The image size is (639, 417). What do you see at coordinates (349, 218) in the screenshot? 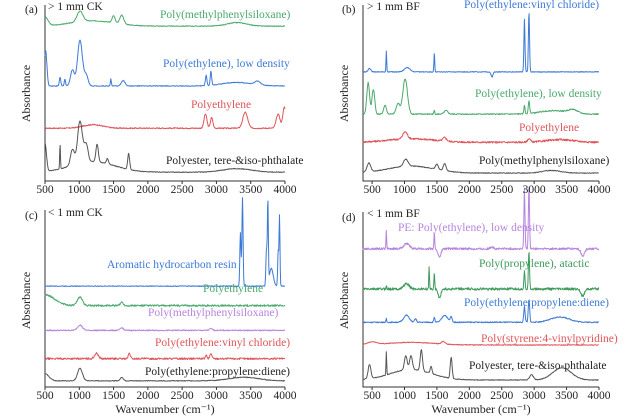
I see `panel-label: (d)` at bounding box center [349, 218].